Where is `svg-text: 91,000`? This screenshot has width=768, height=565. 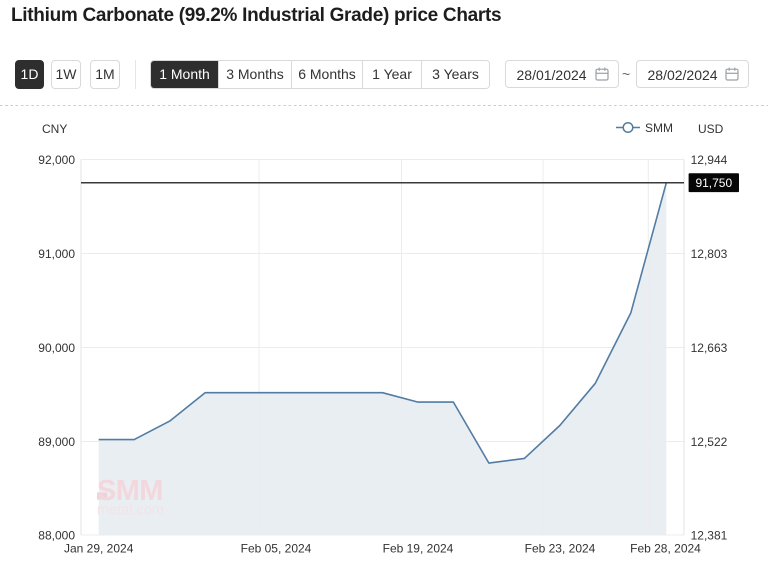 svg-text: 91,000 is located at coordinates (56, 254).